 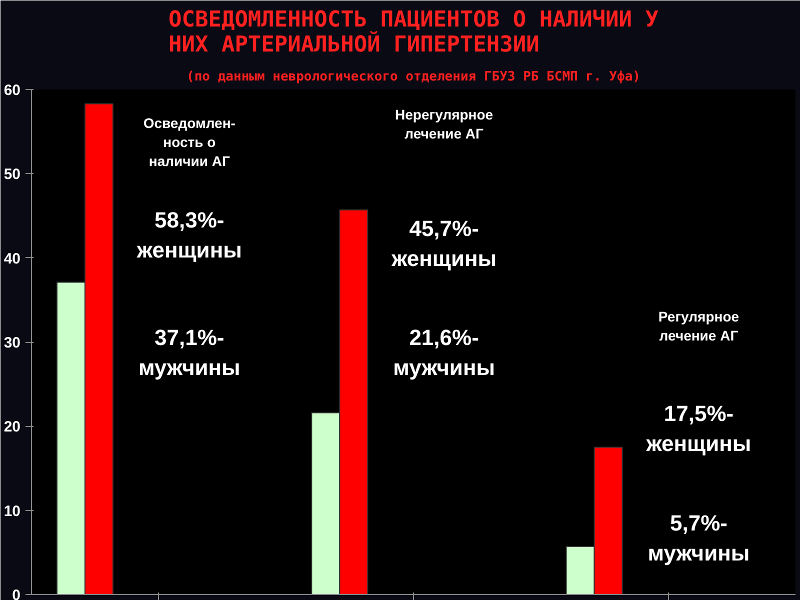 What do you see at coordinates (12, 259) in the screenshot?
I see `y-tick-label: 40` at bounding box center [12, 259].